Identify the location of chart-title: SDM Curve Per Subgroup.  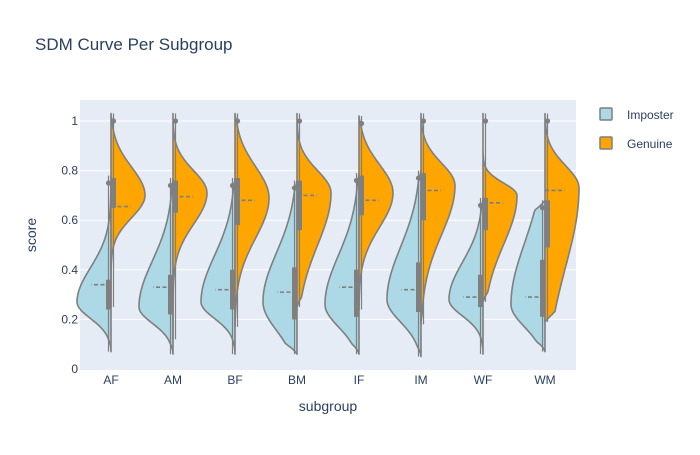
(133, 44).